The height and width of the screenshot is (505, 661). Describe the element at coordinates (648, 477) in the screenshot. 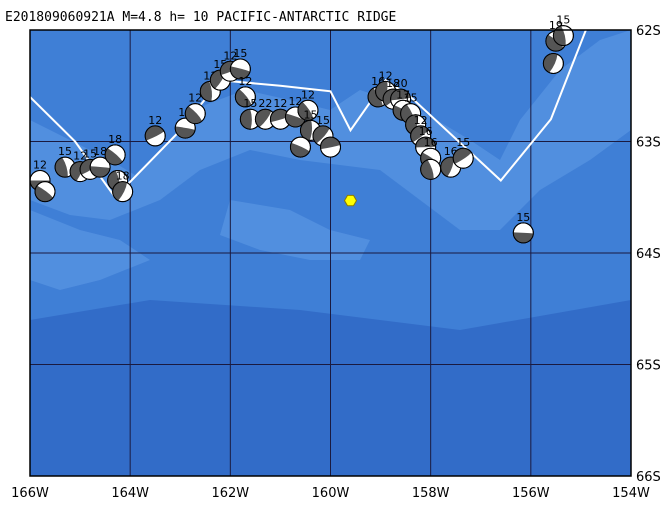

I see `latitude-tick-label: 66S` at that location.